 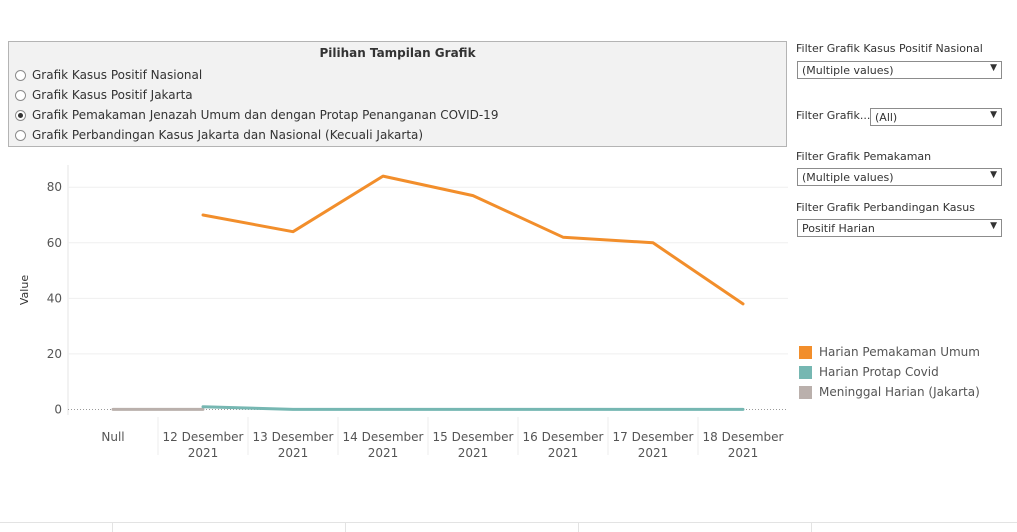 I want to click on radio-option-kasus-nasional: Grafik Kasus Positif Nasional, so click(x=108, y=75).